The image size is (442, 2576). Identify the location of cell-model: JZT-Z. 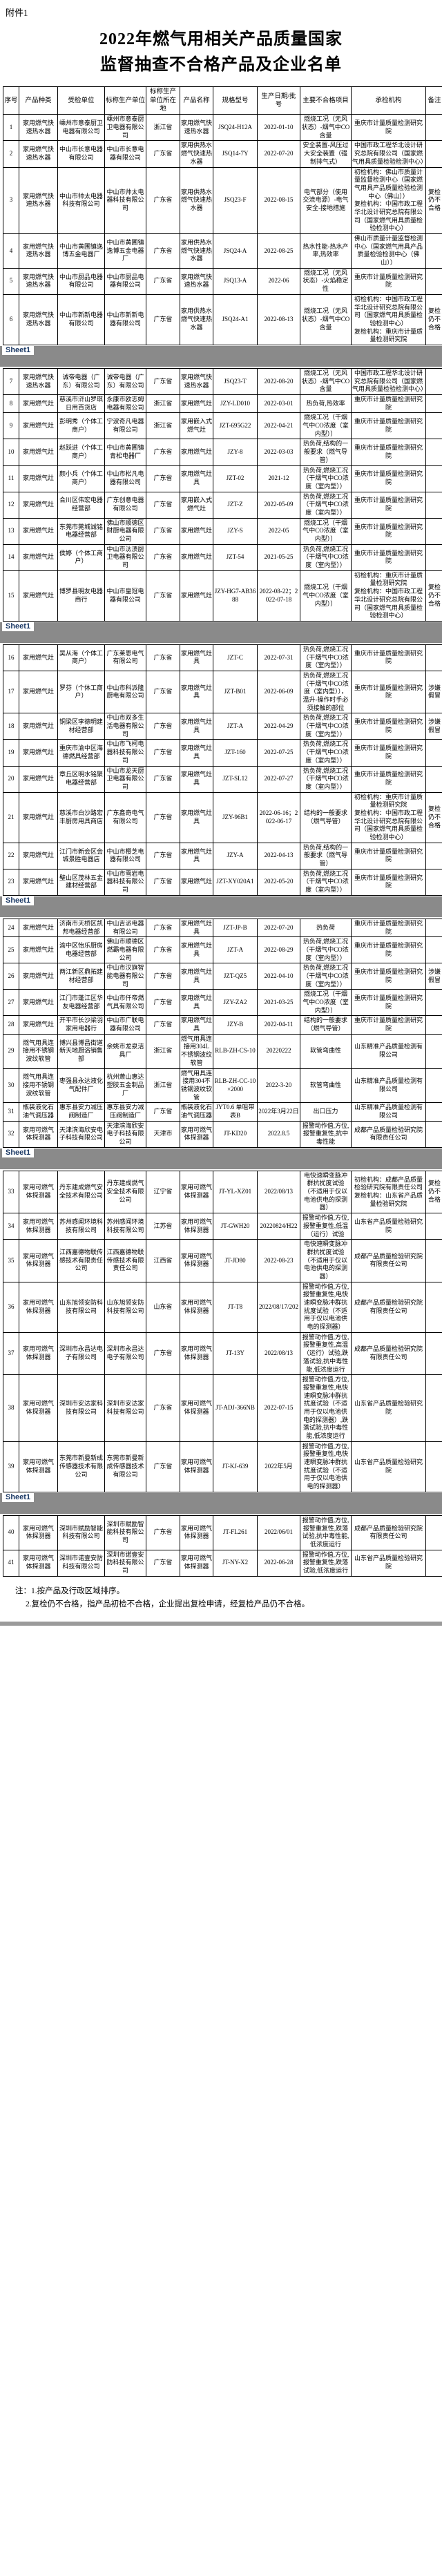
(235, 505).